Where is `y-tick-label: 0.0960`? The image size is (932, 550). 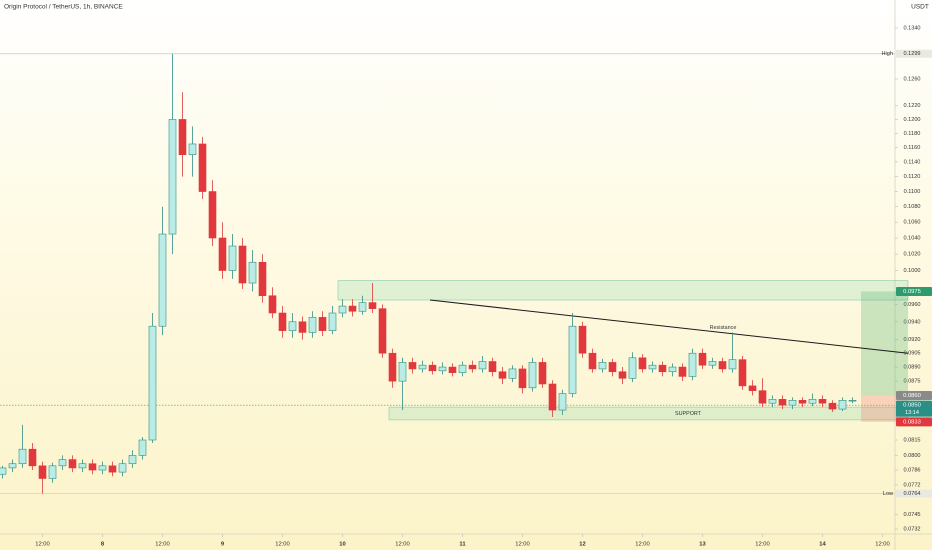 y-tick-label: 0.0960 is located at coordinates (911, 305).